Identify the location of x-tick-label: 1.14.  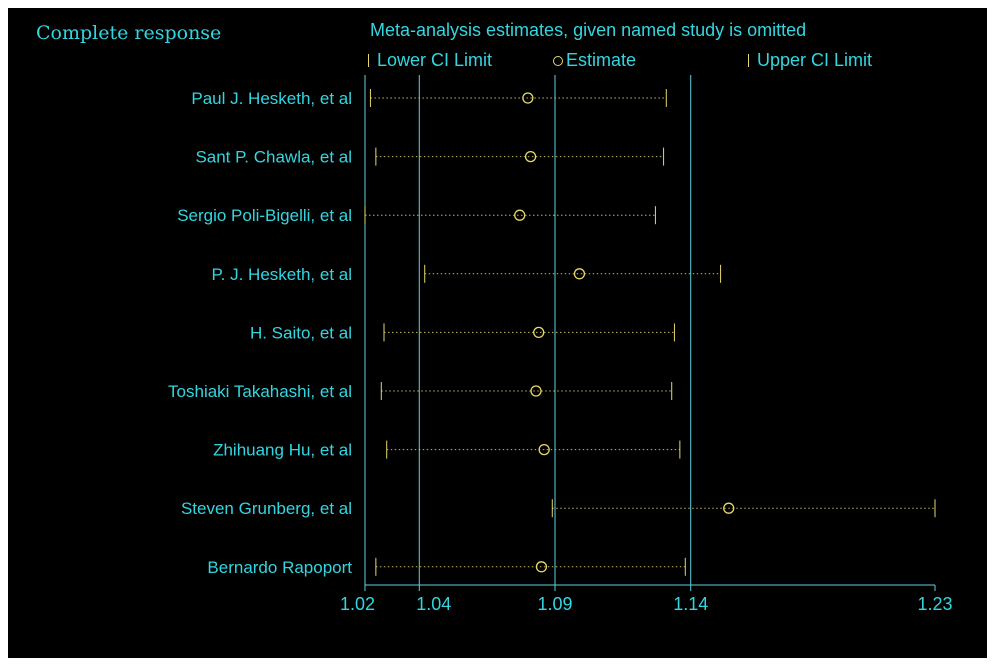
(690, 604).